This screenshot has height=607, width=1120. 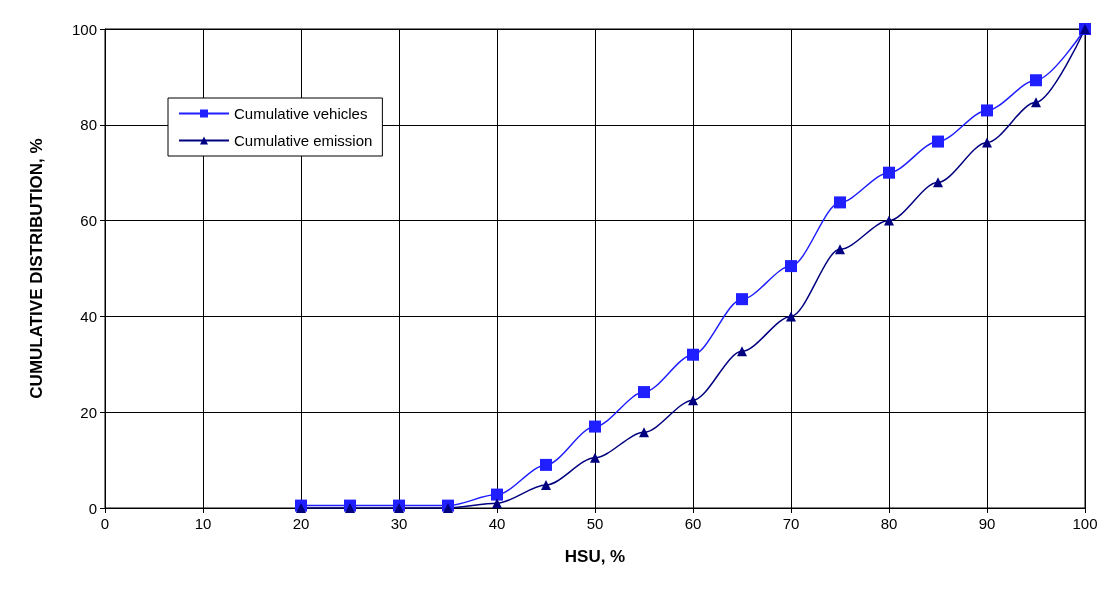 What do you see at coordinates (301, 113) in the screenshot?
I see `legend-label: Cumulative vehicles` at bounding box center [301, 113].